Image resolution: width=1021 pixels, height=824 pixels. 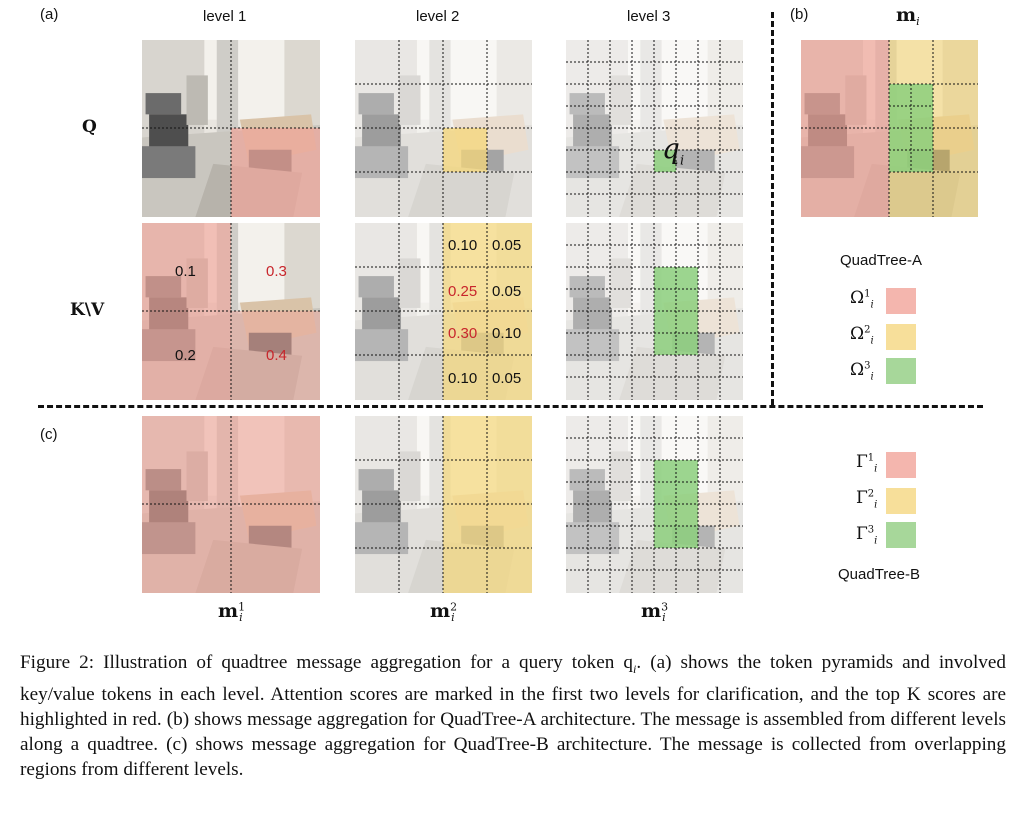 I want to click on m3-label: m3i, so click(x=655, y=612).